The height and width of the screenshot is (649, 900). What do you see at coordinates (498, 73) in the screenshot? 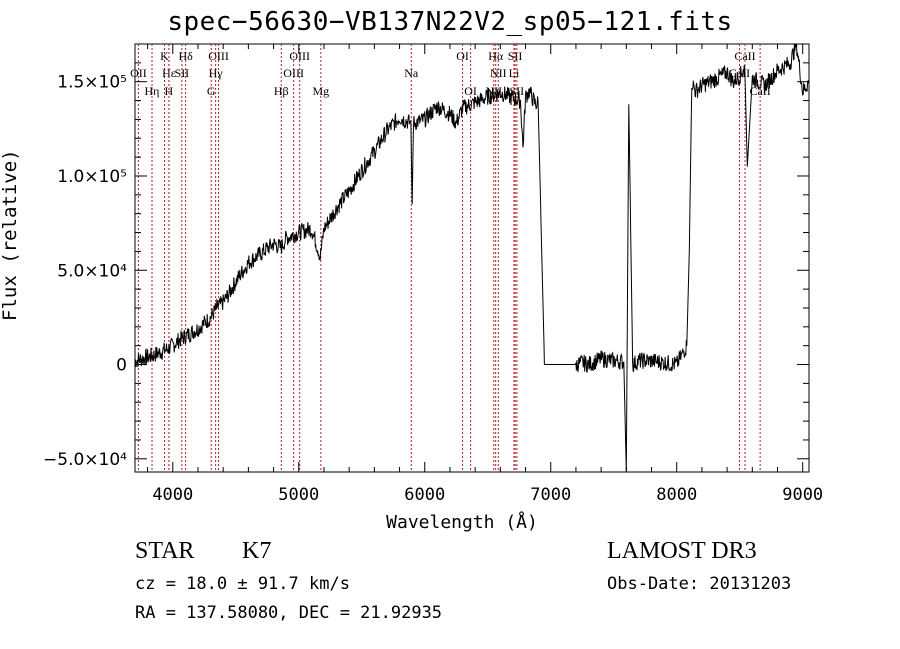
I see `line-marker-label: NII` at bounding box center [498, 73].